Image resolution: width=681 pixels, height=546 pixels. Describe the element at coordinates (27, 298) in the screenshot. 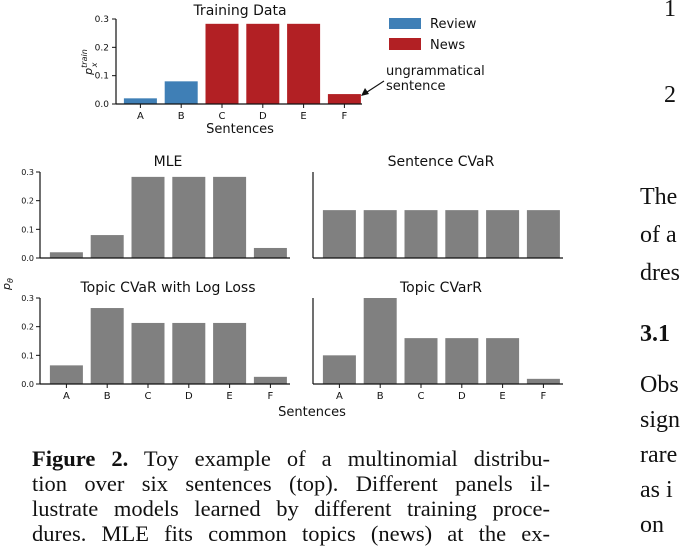

I see `topic-cvar-log-y-tick-label: 0.3` at that location.